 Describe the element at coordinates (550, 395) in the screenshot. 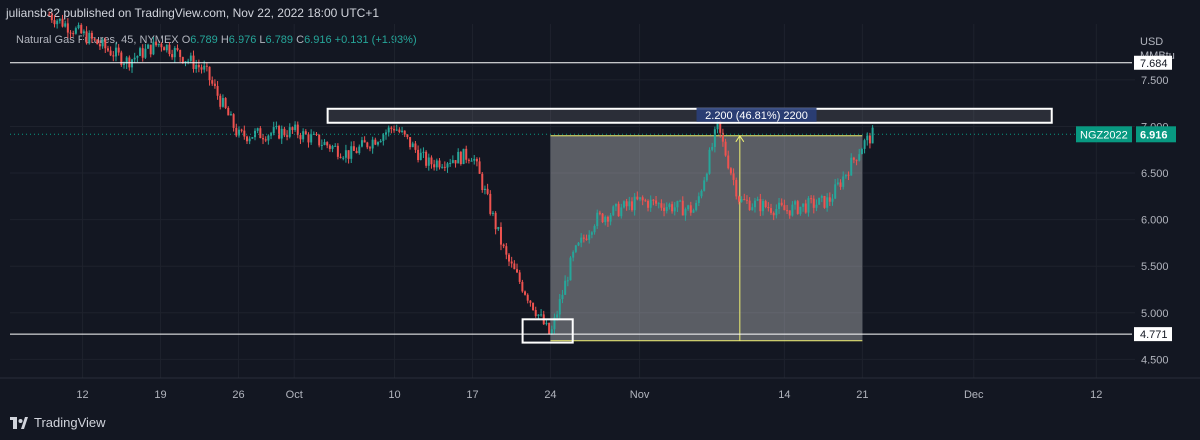

I see `x-tick-label: 24` at that location.